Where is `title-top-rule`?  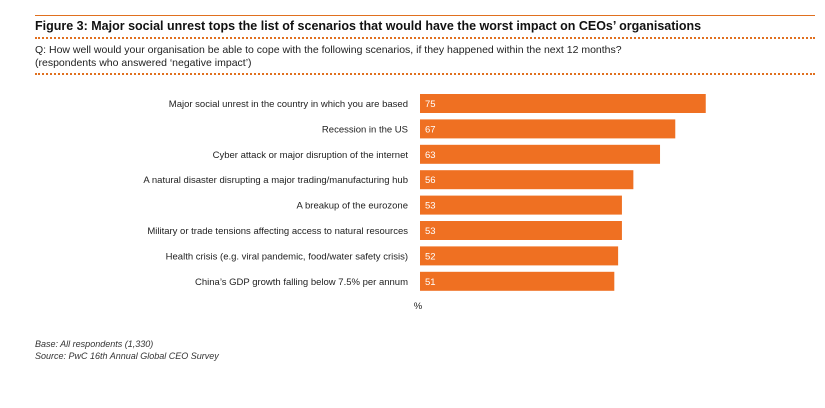 title-top-rule is located at coordinates (425, 15).